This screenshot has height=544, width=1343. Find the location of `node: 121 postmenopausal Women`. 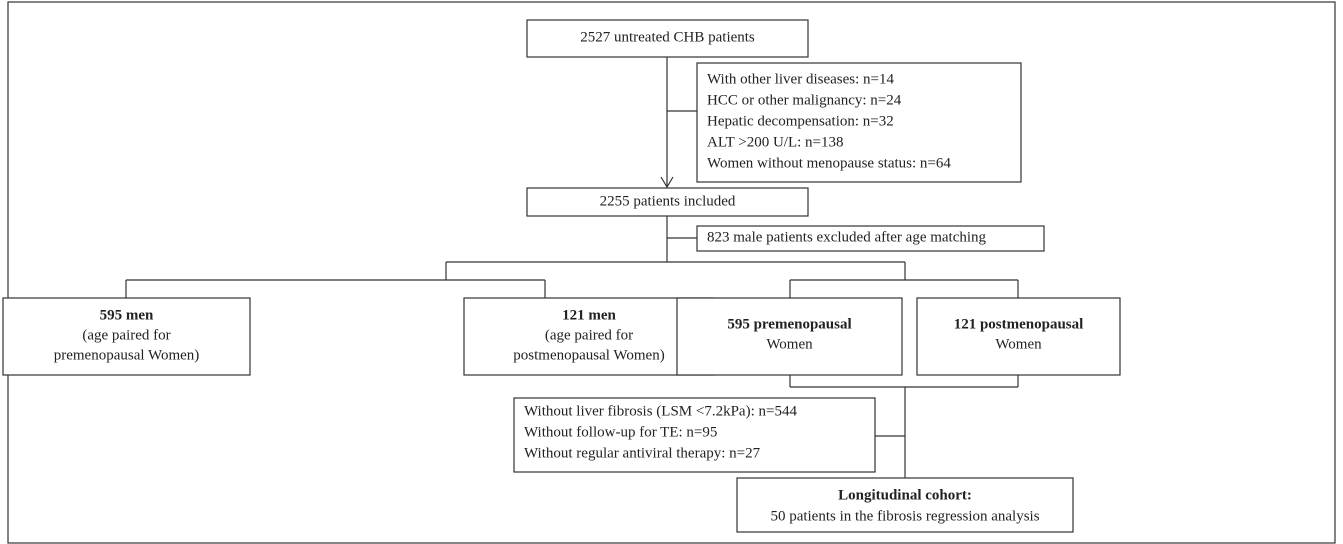

node: 121 postmenopausal Women is located at coordinates (1018, 336).